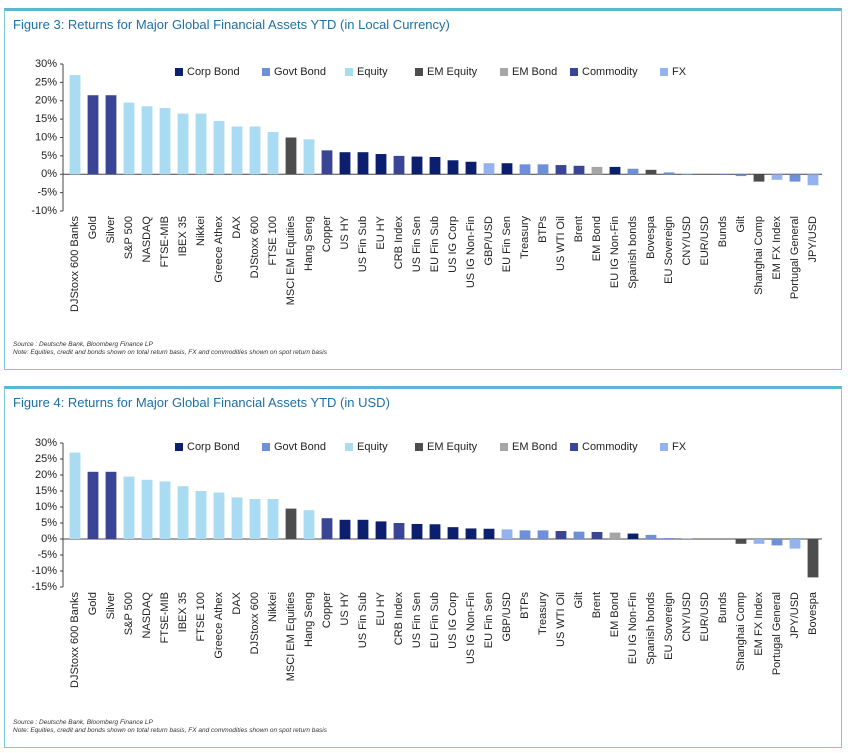 Image resolution: width=848 pixels, height=753 pixels. I want to click on x-tick-label: JPY/USD, so click(795, 615).